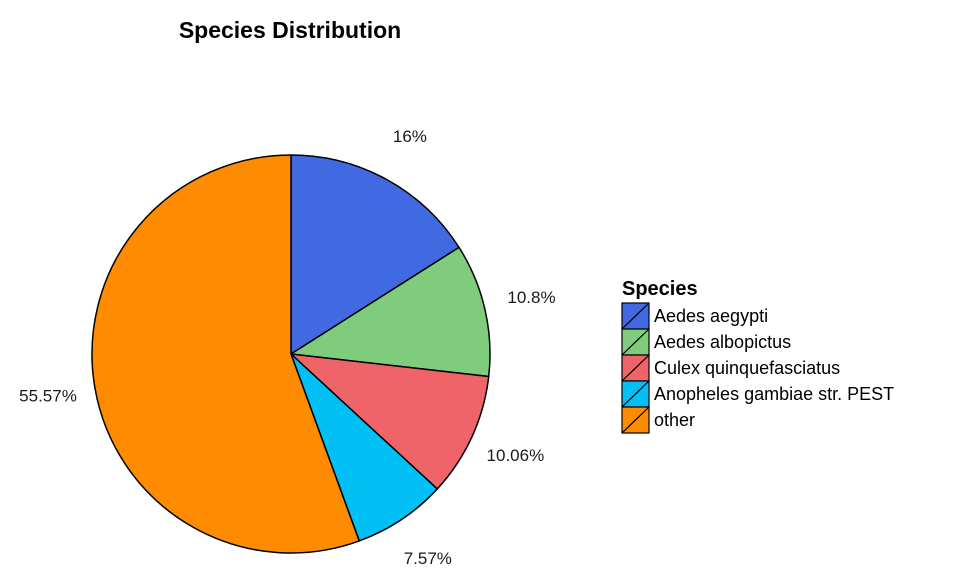 This screenshot has height=571, width=968. Describe the element at coordinates (390, 421) in the screenshot. I see `pie-slice-culex-quinquefasciatus` at that location.